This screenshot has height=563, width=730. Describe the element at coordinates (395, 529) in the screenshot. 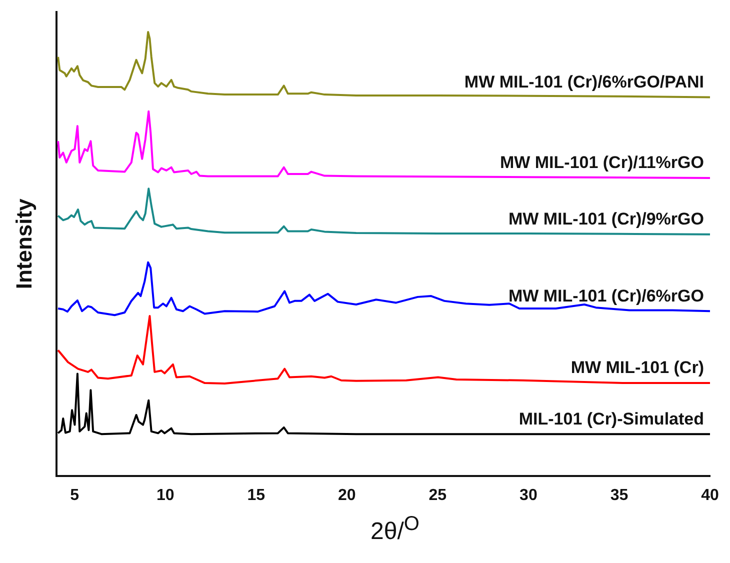

I see `x-axis-title: 2θ/$^{O}$` at that location.